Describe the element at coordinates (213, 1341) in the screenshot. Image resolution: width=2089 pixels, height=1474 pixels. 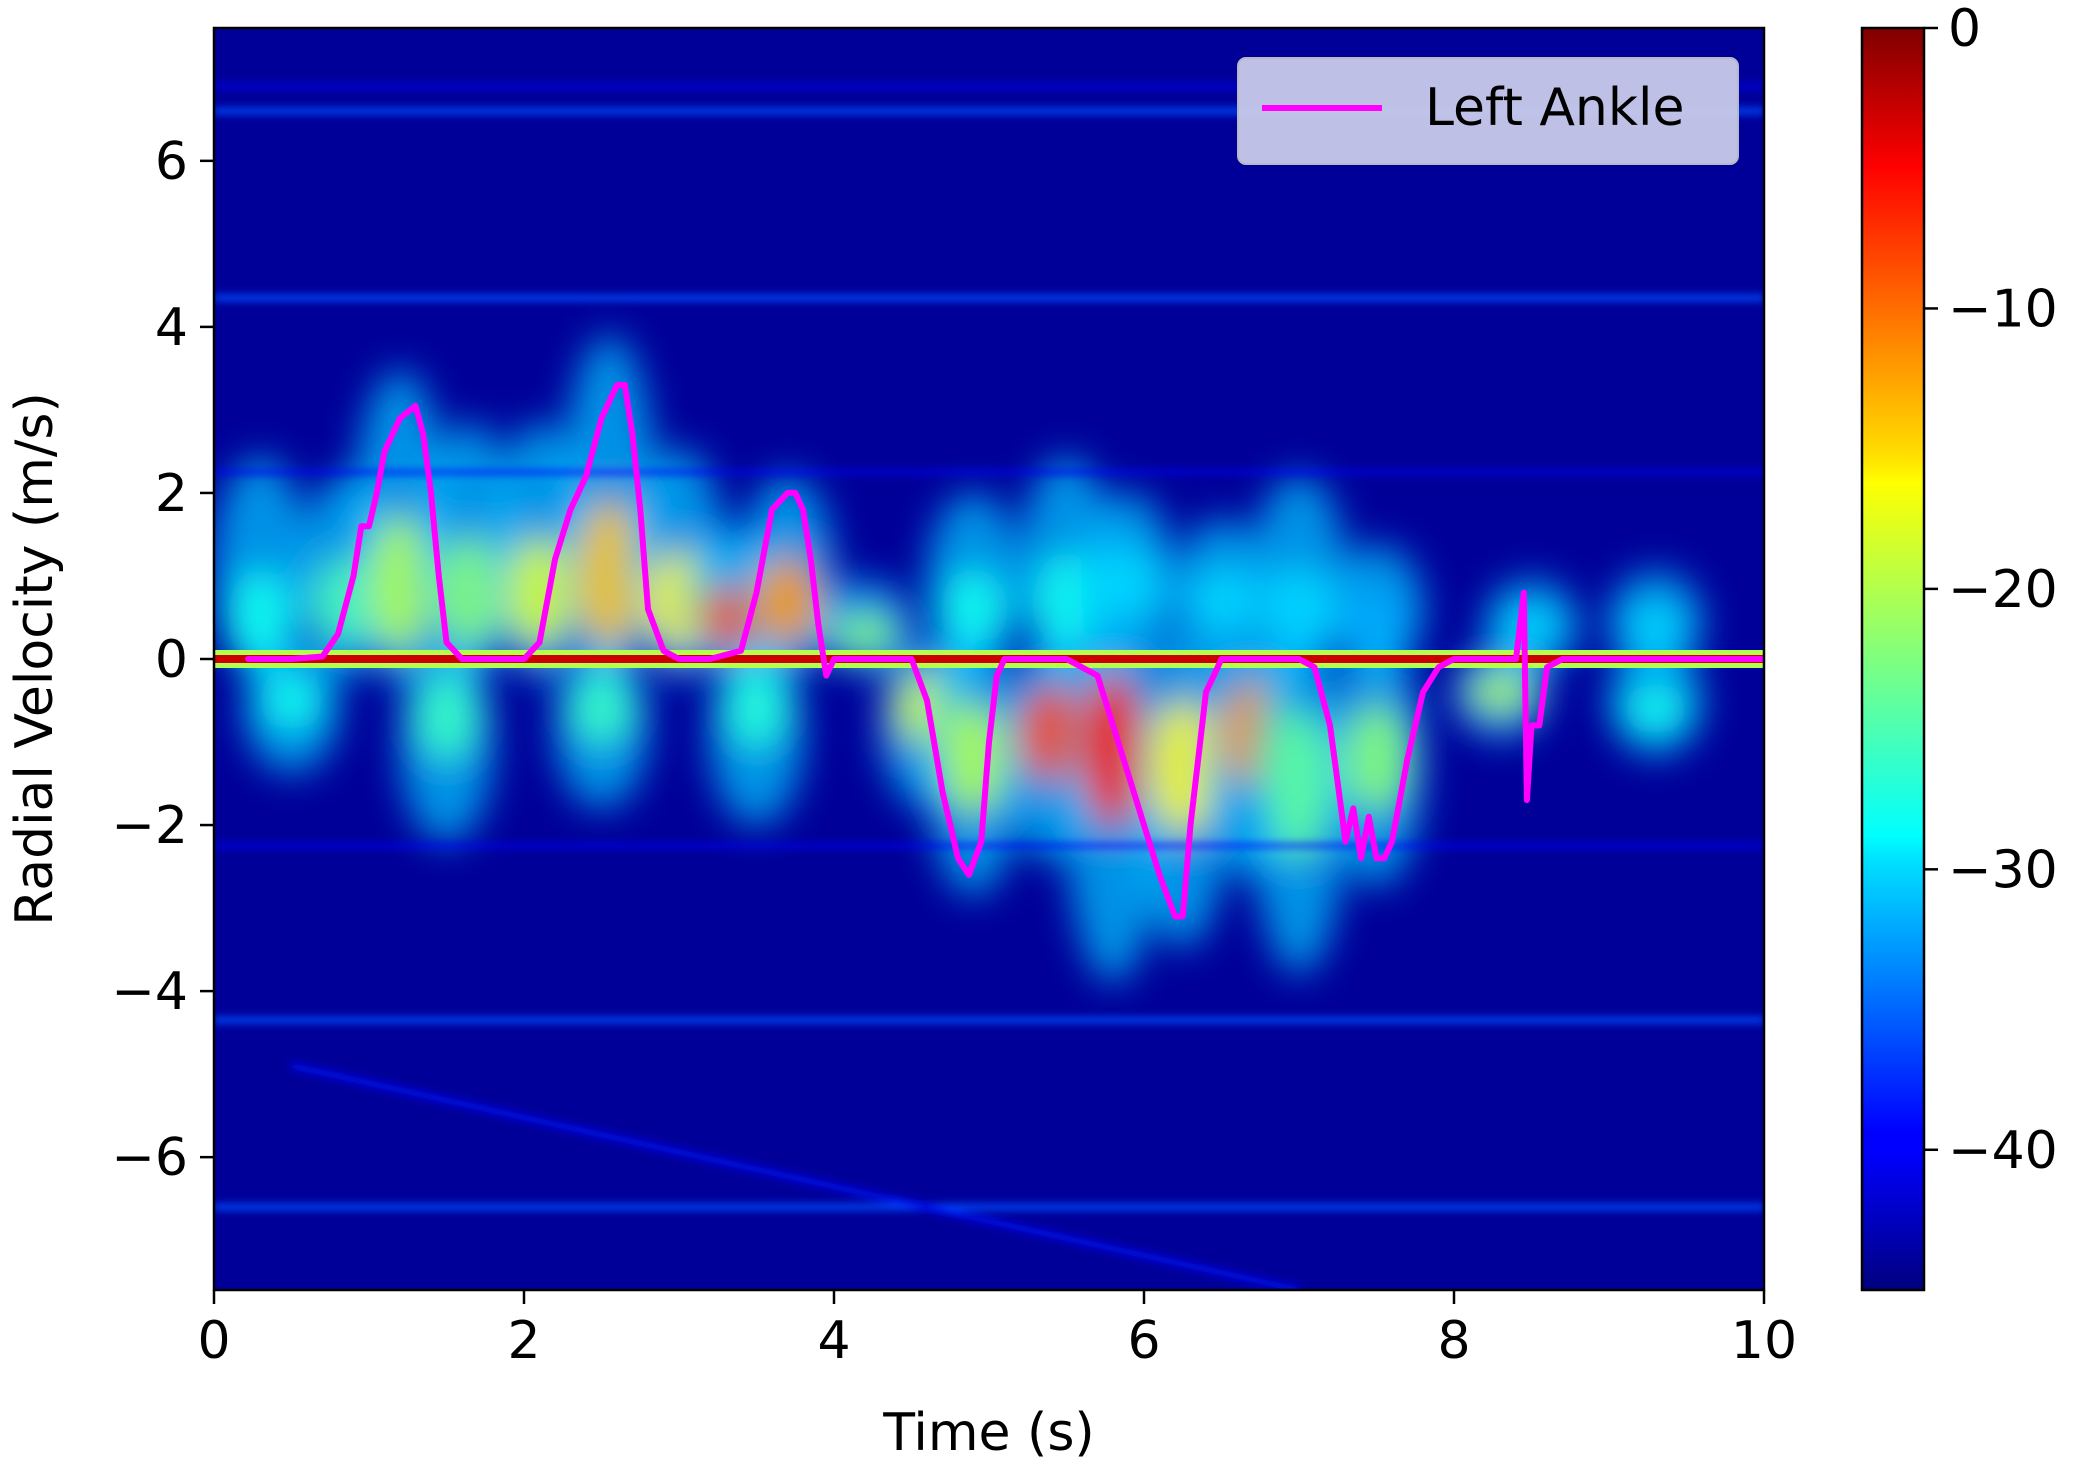
I see `x-tick-label: 0` at that location.